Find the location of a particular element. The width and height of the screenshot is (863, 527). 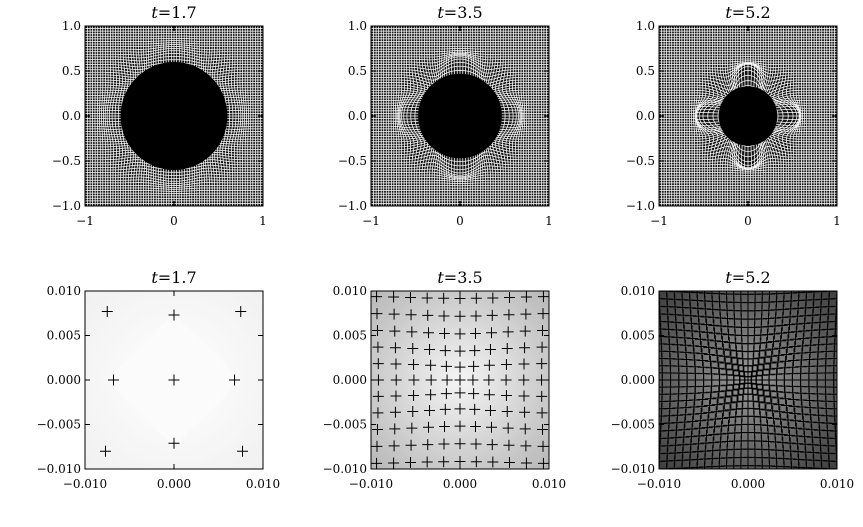

panel-title: t=3.5 is located at coordinates (459, 12).